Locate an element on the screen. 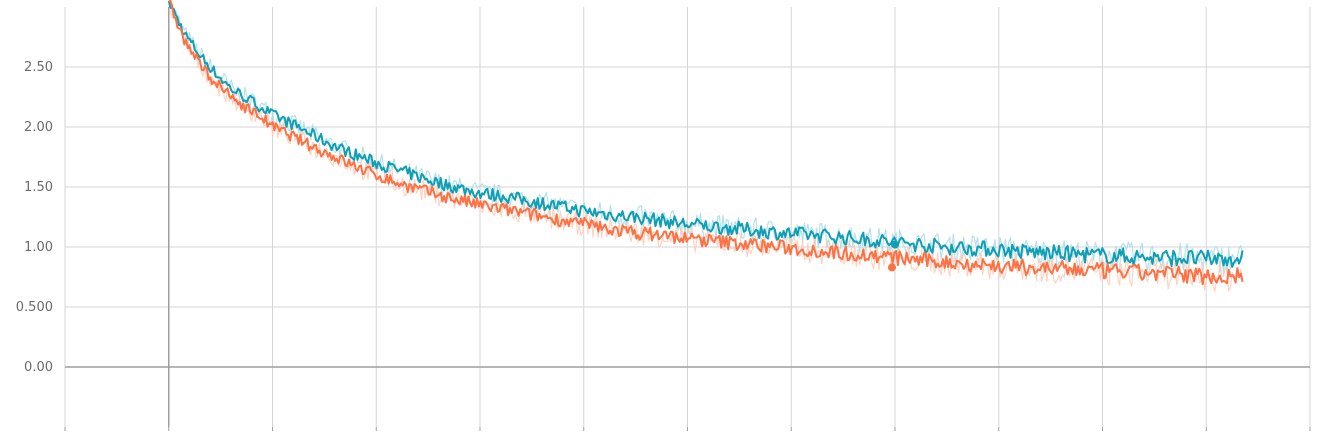 The image size is (1318, 439). y-tick-label: 0.500 is located at coordinates (34, 307).